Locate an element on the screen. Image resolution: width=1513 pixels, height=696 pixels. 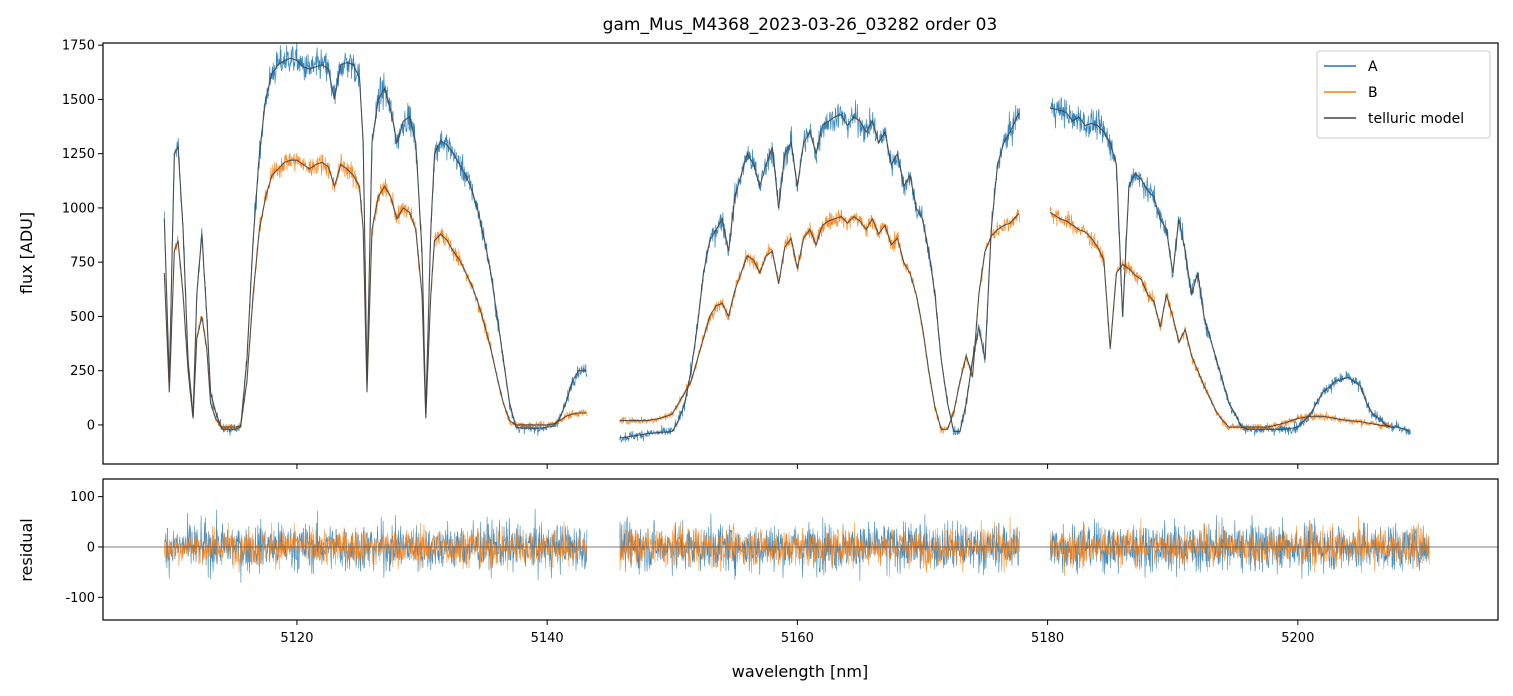
flux-y-axis-label: flux [ADU] is located at coordinates (26, 253).